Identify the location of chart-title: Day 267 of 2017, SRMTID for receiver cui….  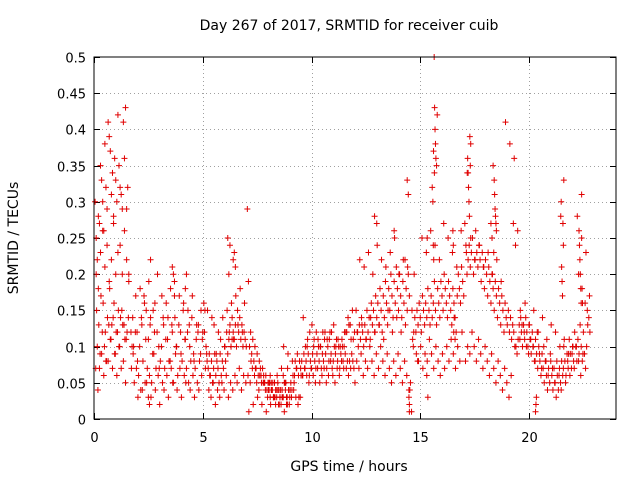
(349, 26).